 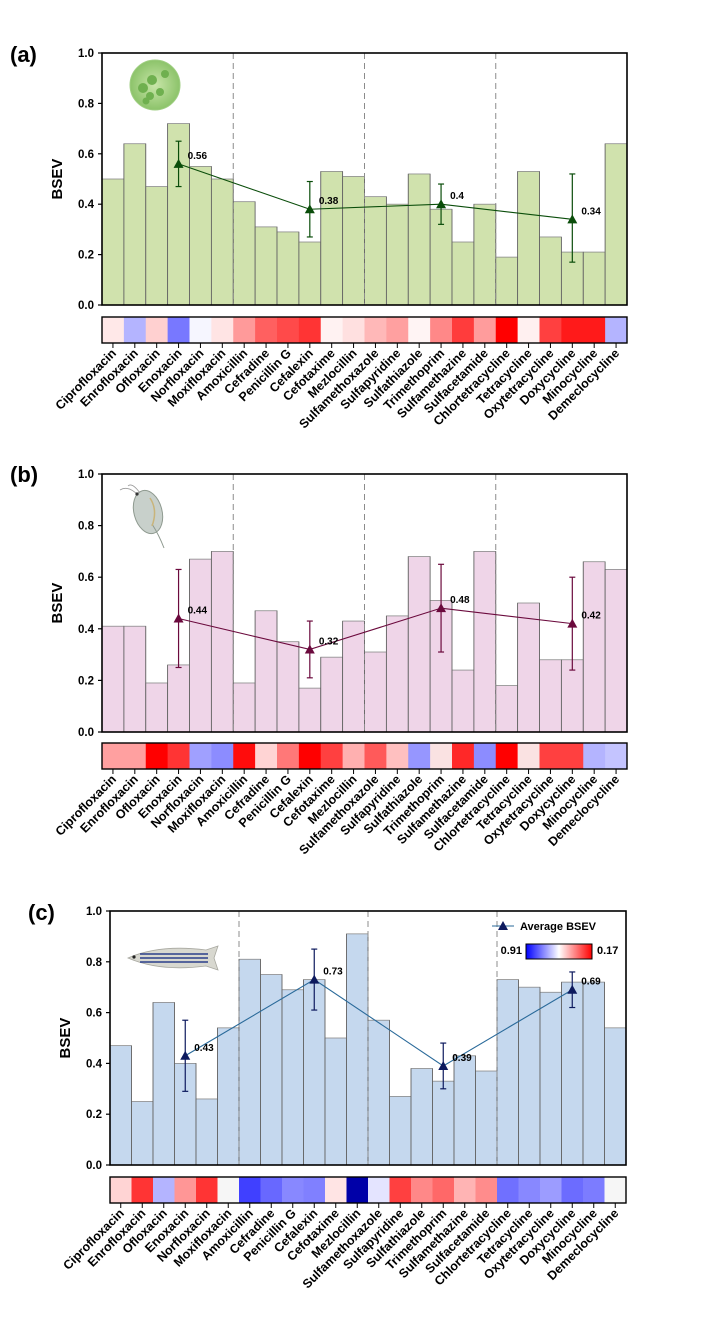 I want to click on bar-enrofloxacin, so click(x=135, y=224).